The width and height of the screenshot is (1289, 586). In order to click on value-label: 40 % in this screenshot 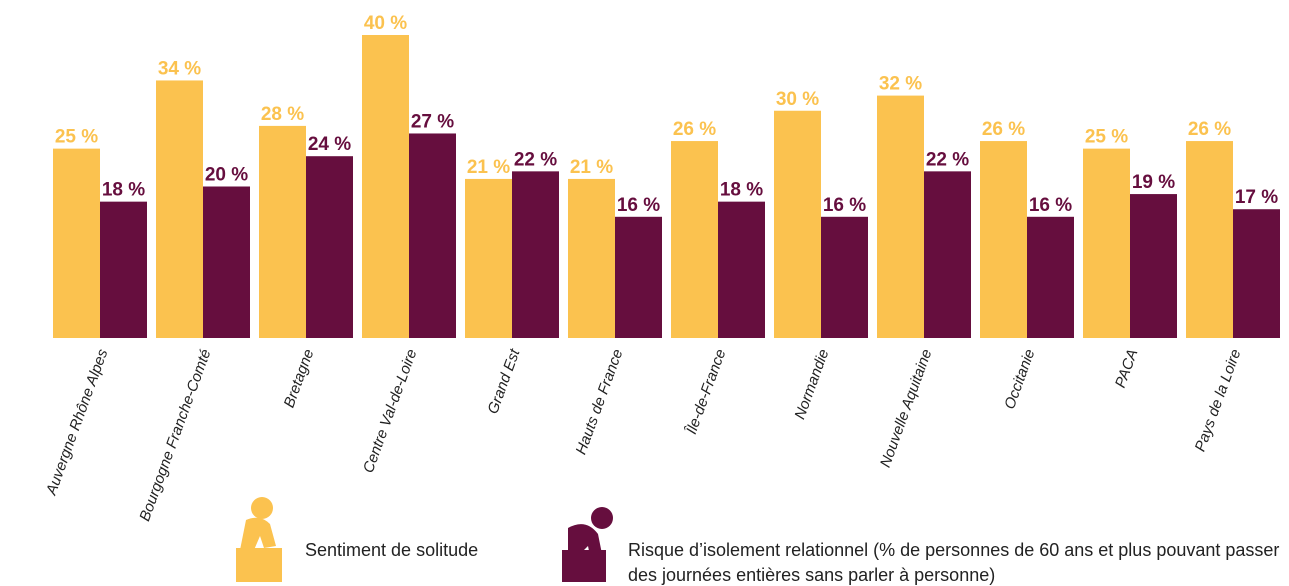, I will do `click(385, 23)`.